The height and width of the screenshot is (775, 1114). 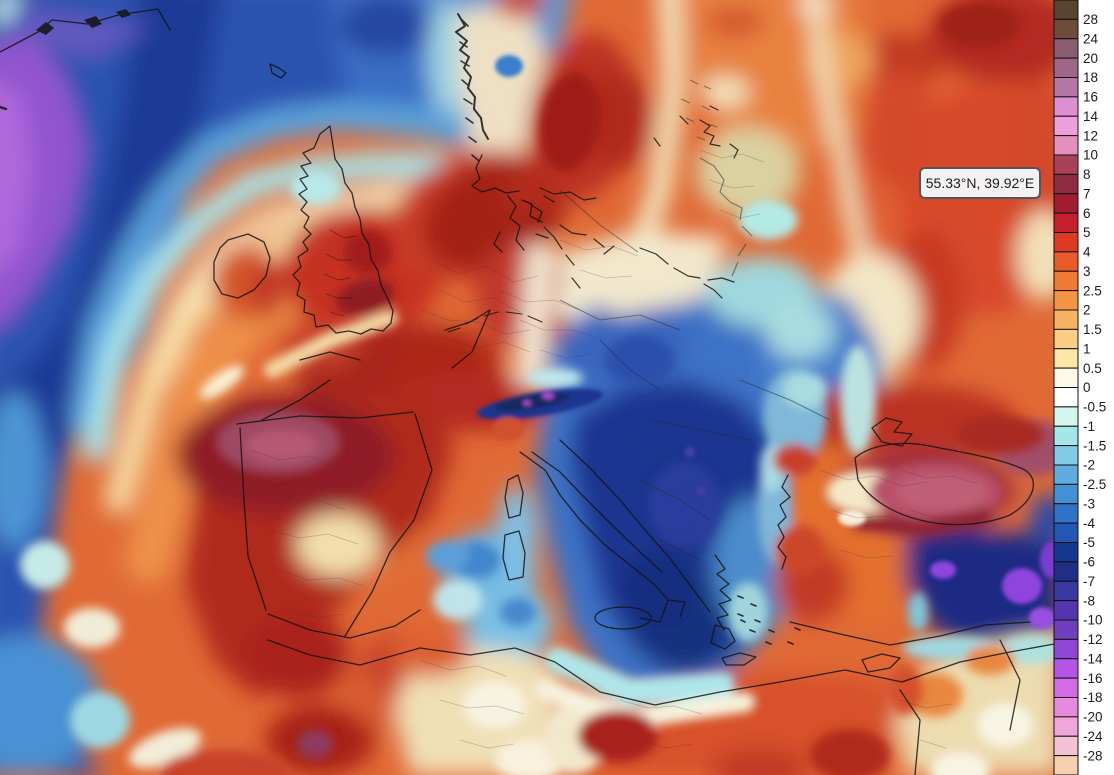 What do you see at coordinates (1093, 678) in the screenshot?
I see `svg-text: -16` at bounding box center [1093, 678].